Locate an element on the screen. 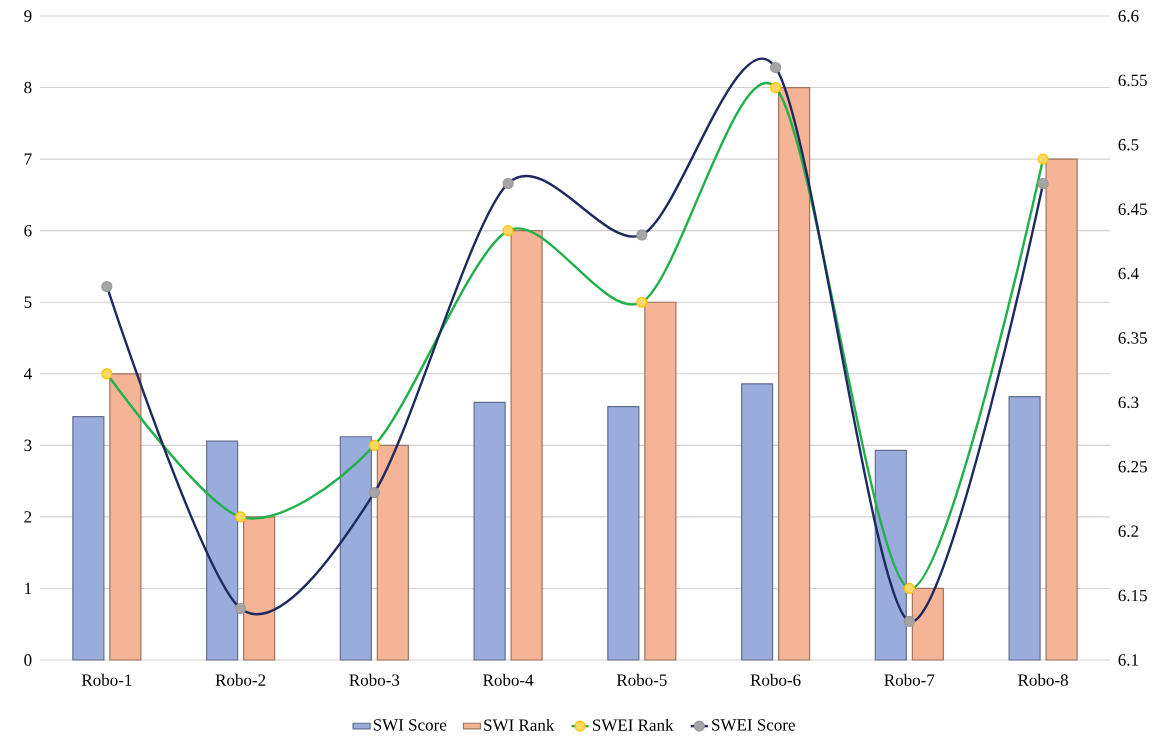 The height and width of the screenshot is (753, 1176). x-tick-label: Robo-1 is located at coordinates (106, 679).